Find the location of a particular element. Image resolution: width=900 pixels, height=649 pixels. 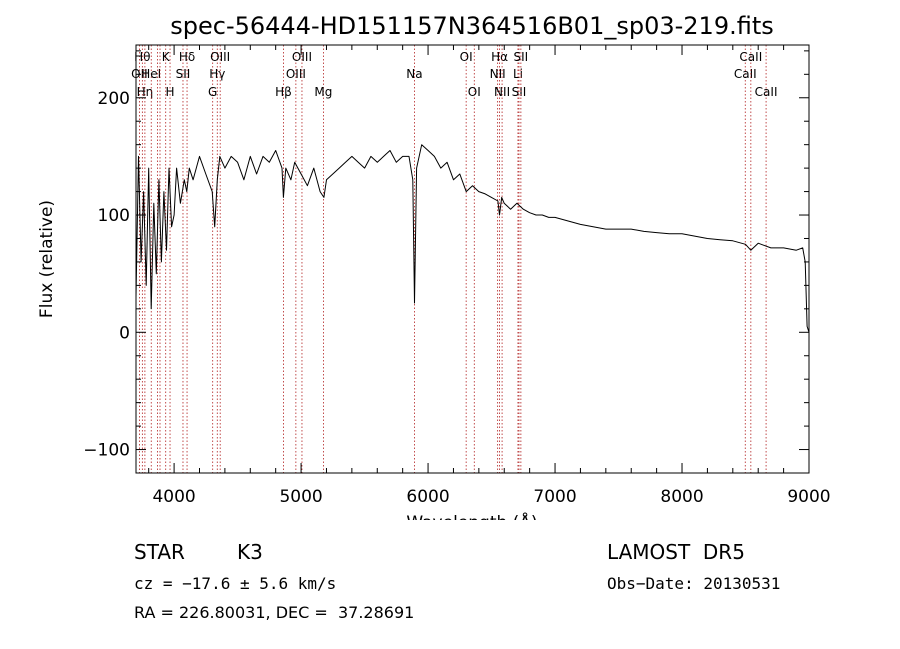

obs-date: Obs−Date: 20130531 is located at coordinates (694, 583).